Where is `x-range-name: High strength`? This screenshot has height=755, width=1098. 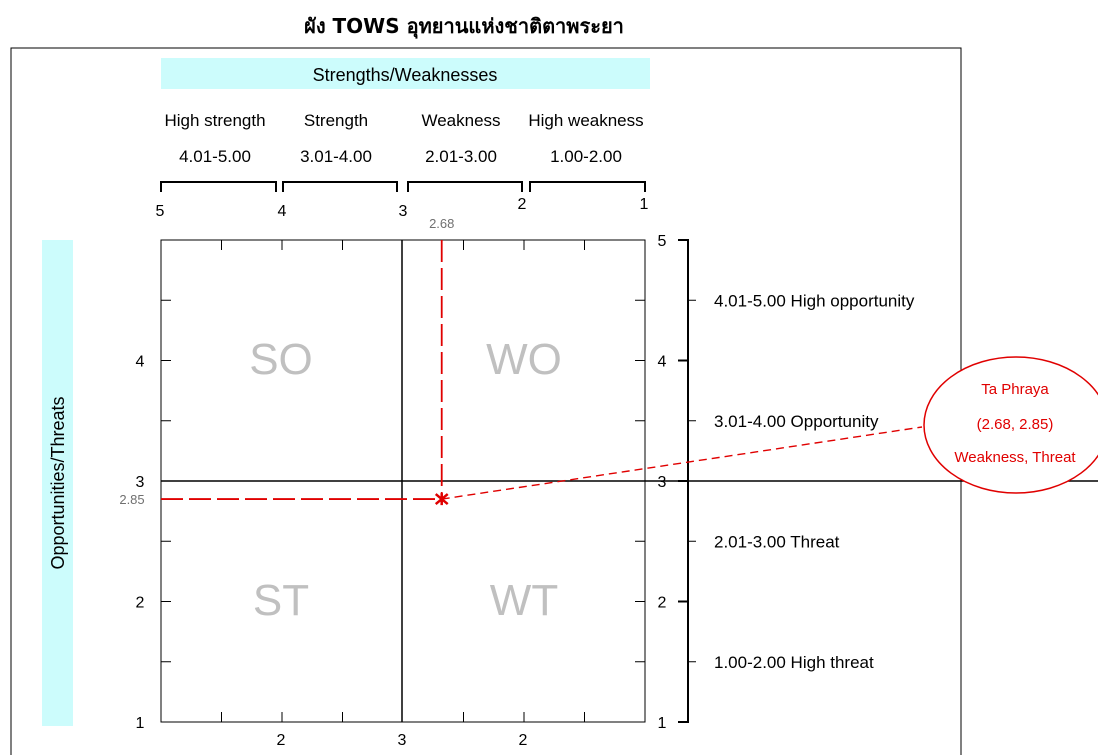 x-range-name: High strength is located at coordinates (214, 120).